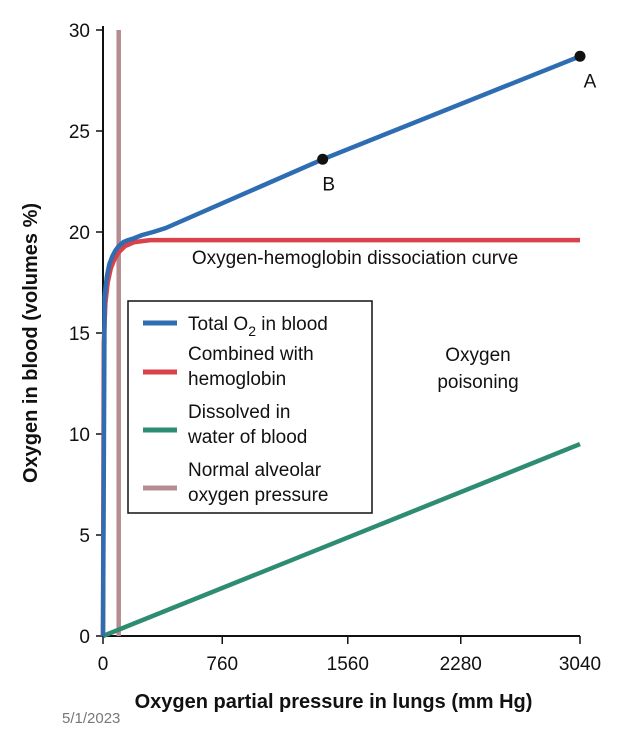  Describe the element at coordinates (258, 326) in the screenshot. I see `legend-label: Total O2 in blood` at that location.